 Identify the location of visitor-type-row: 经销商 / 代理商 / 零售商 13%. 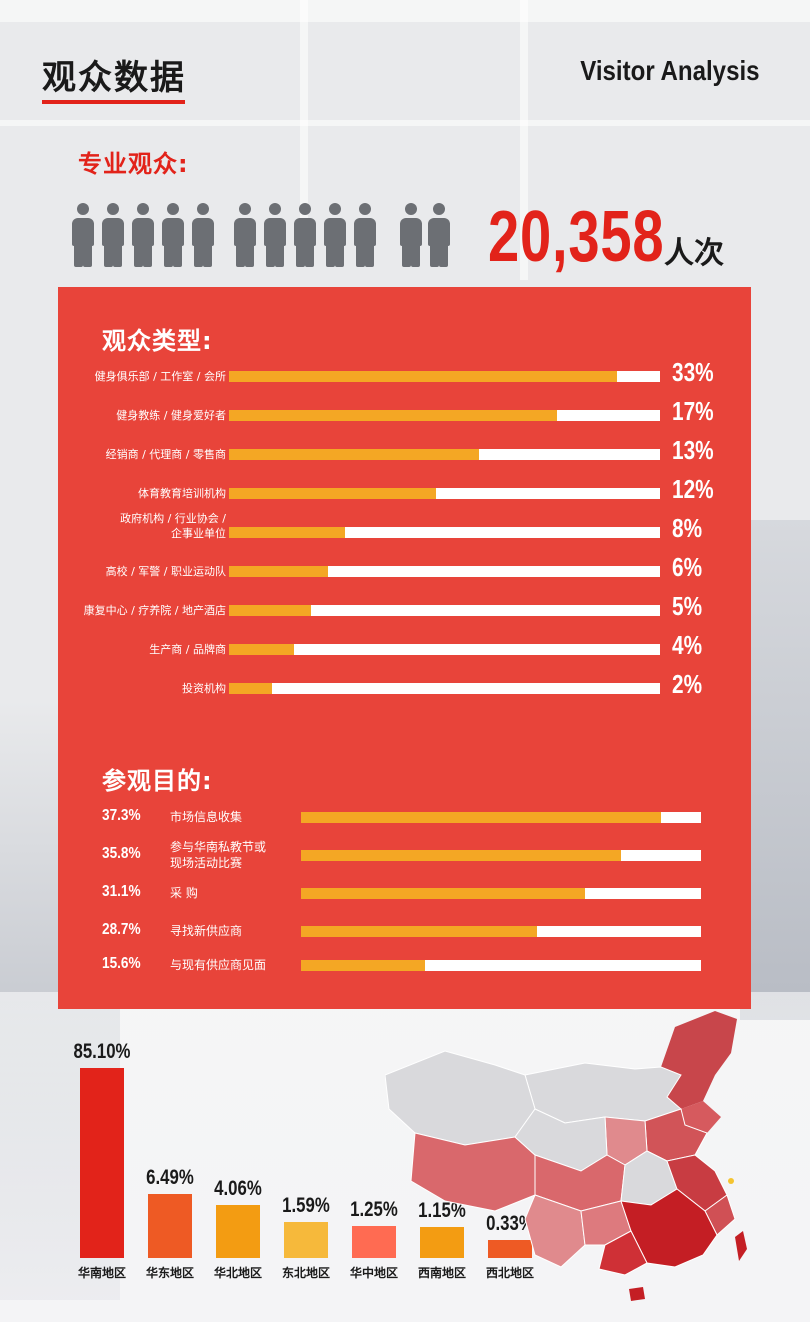
(404, 453).